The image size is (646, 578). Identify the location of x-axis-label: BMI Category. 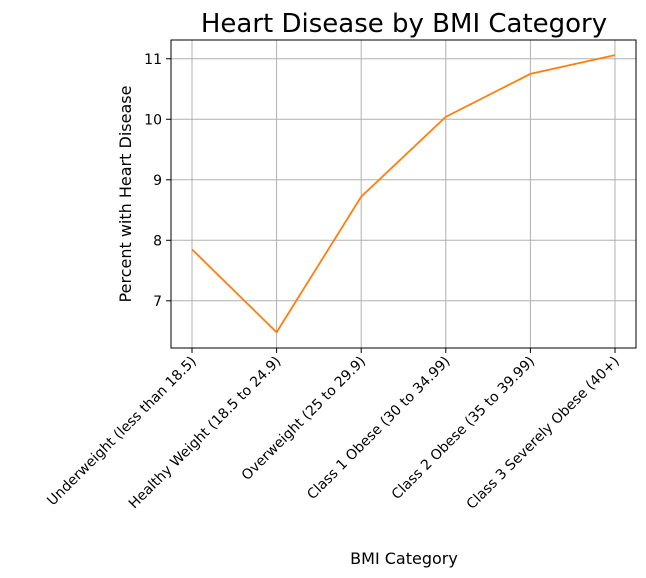
(404, 558).